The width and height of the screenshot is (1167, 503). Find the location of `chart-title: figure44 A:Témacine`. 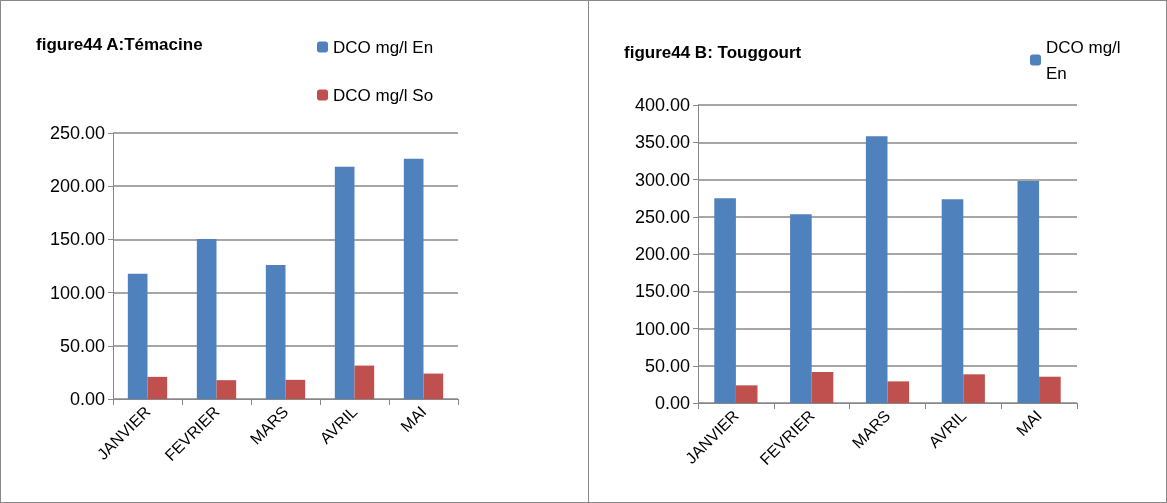

chart-title: figure44 A:Témacine is located at coordinates (119, 44).